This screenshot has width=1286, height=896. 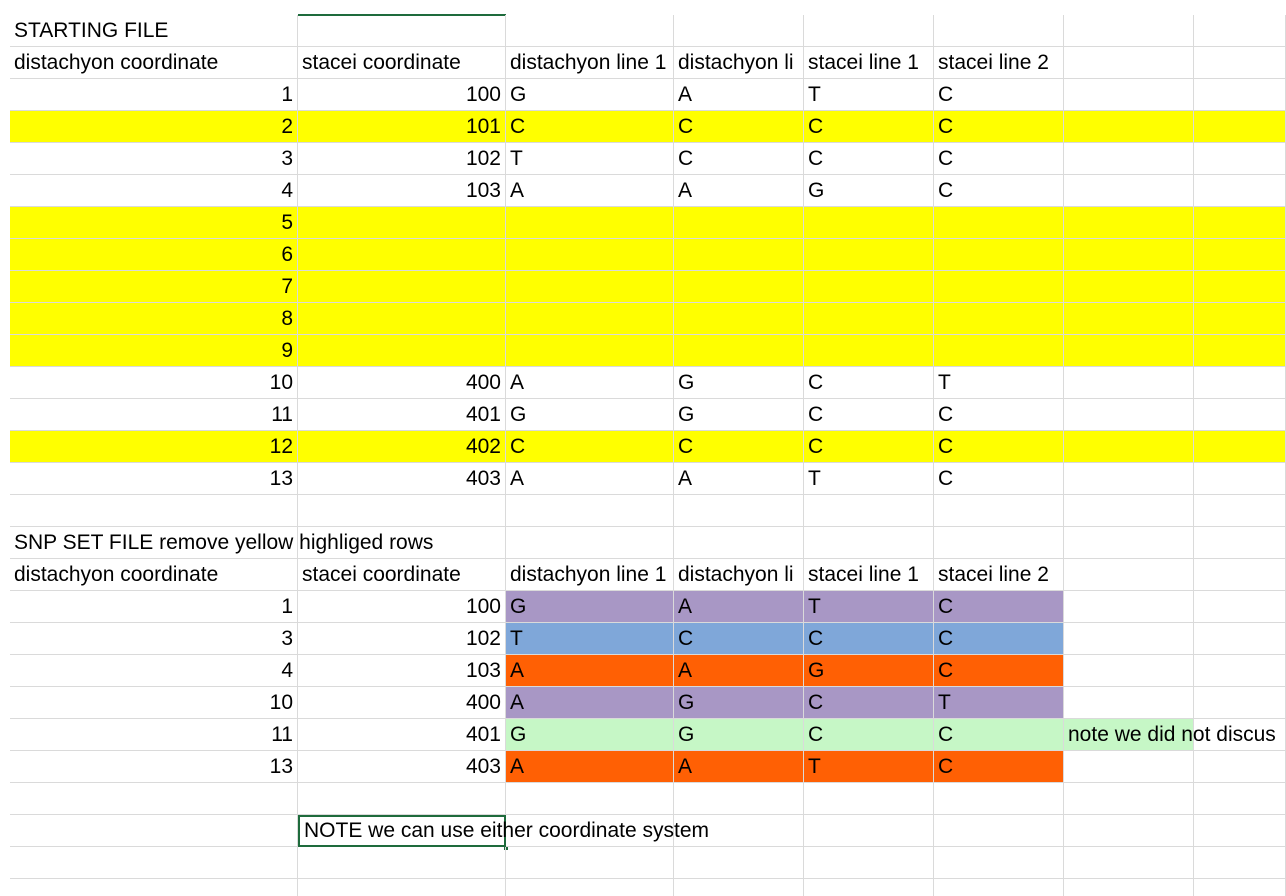 I want to click on fill-handle, so click(x=506, y=848).